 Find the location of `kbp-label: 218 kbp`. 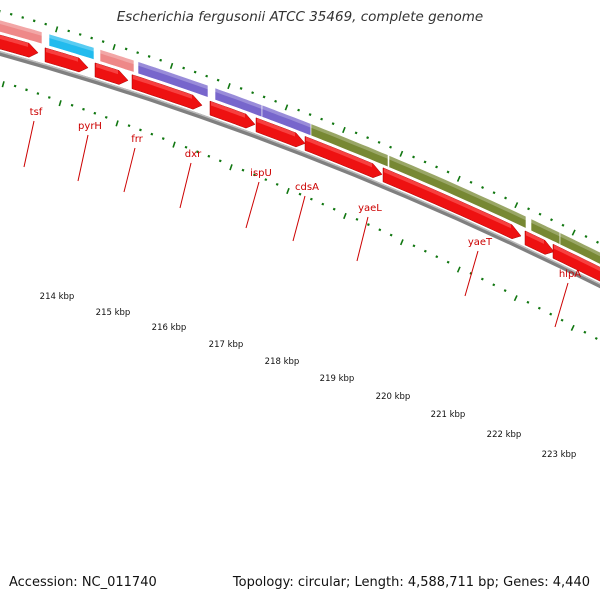

kbp-label: 218 kbp is located at coordinates (282, 362).